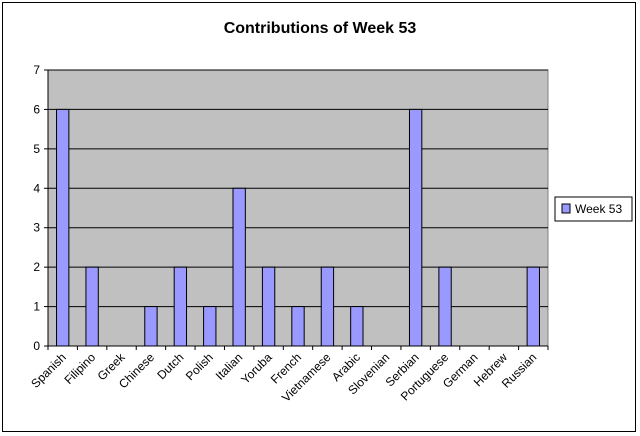 The height and width of the screenshot is (436, 640). I want to click on legend: Week 53, so click(593, 209).